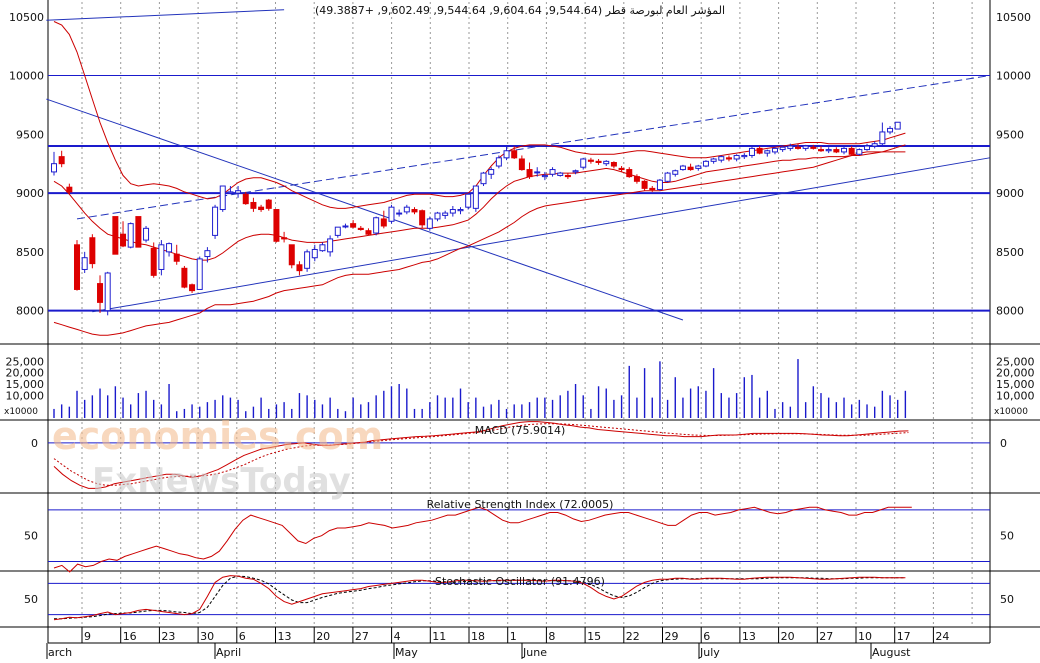 The height and width of the screenshot is (663, 1040). I want to click on volume-tick-label-left: 15,000, so click(25, 384).